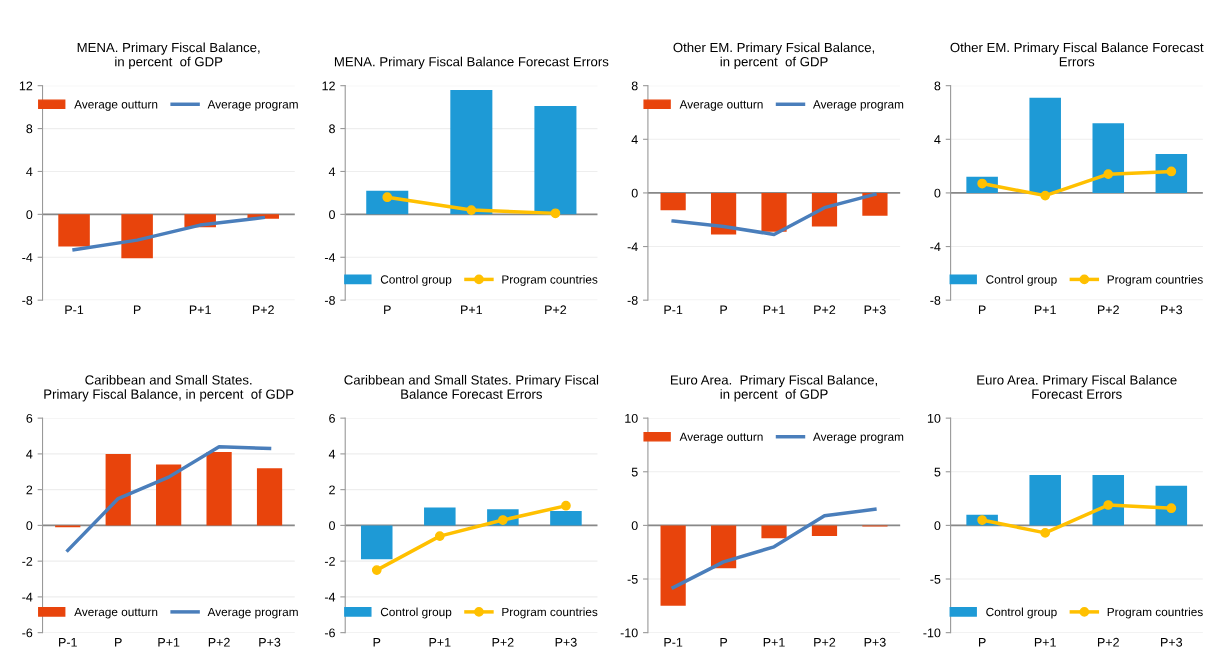  Describe the element at coordinates (774, 55) in the screenshot. I see `chart-title: Other EM. Primary Fsical Balance, in percent of GDP` at that location.